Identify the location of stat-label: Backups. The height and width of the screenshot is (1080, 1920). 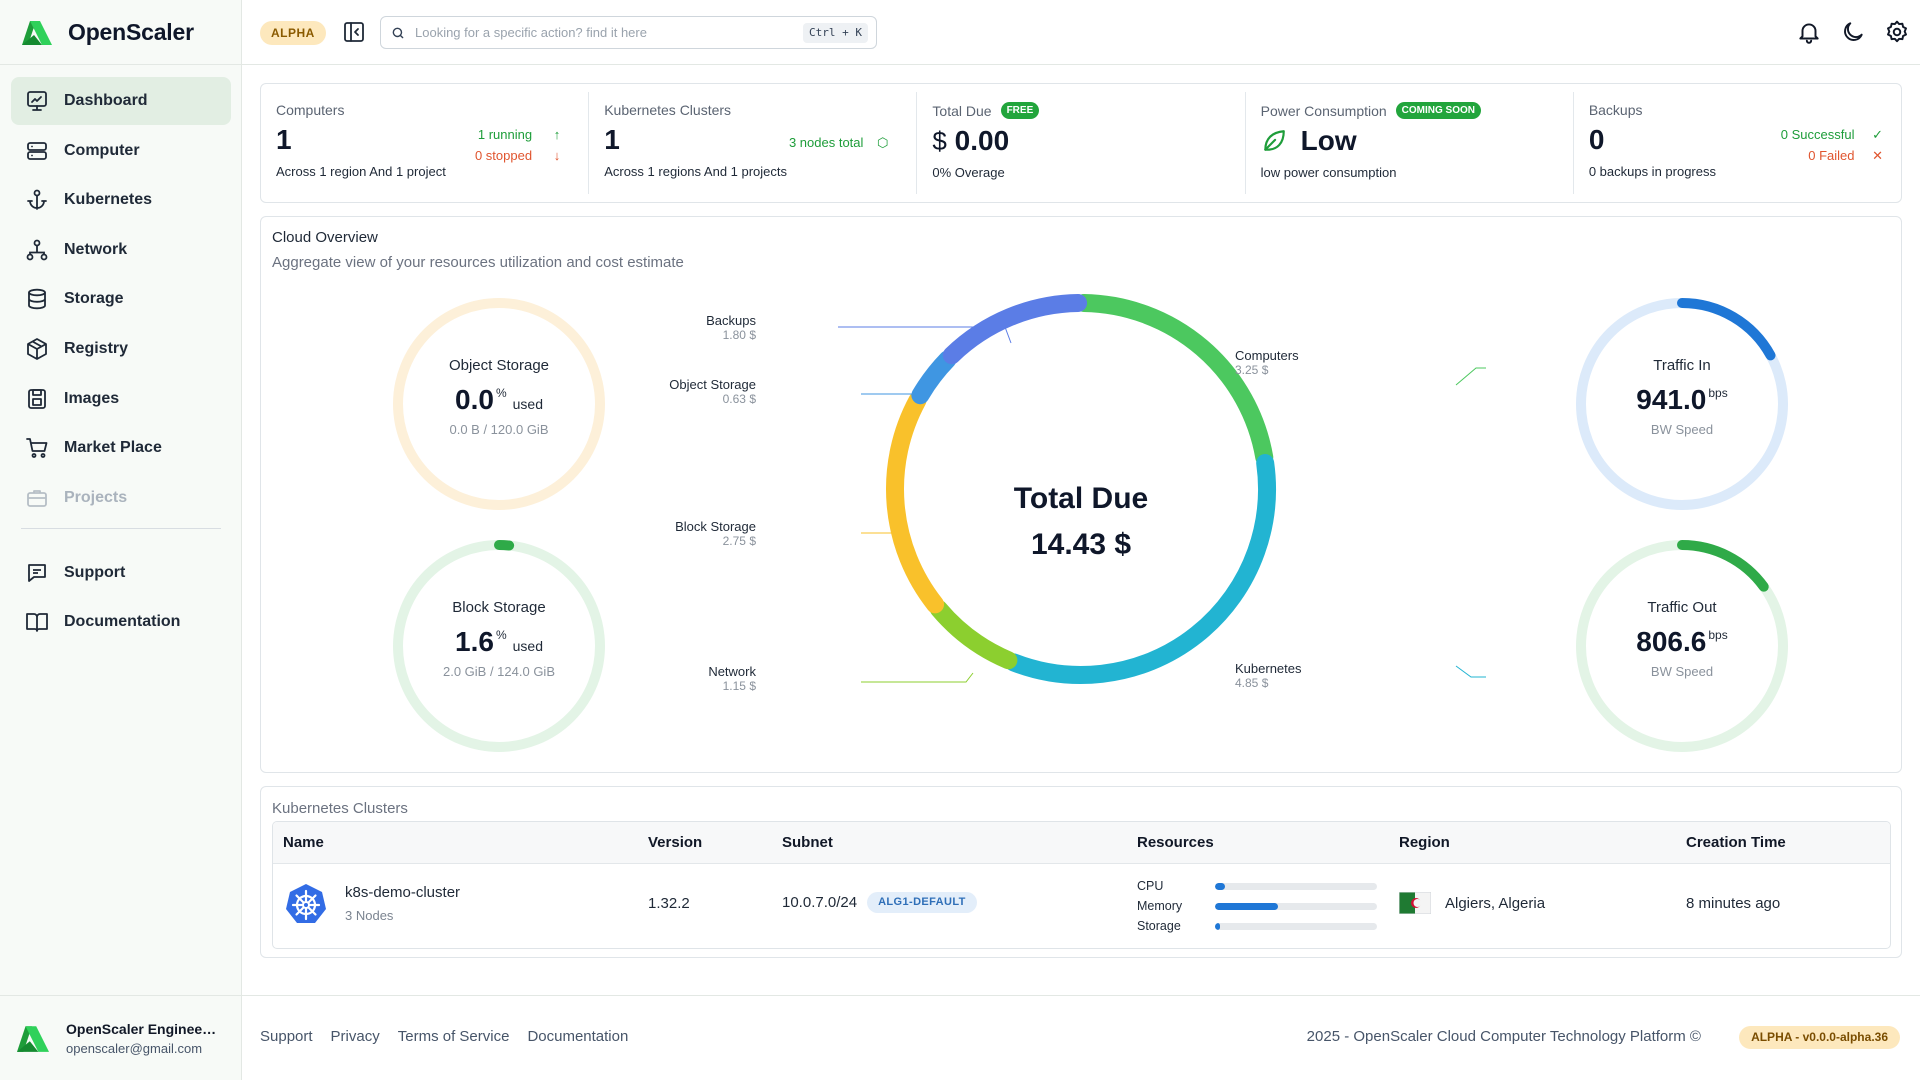
(1615, 110).